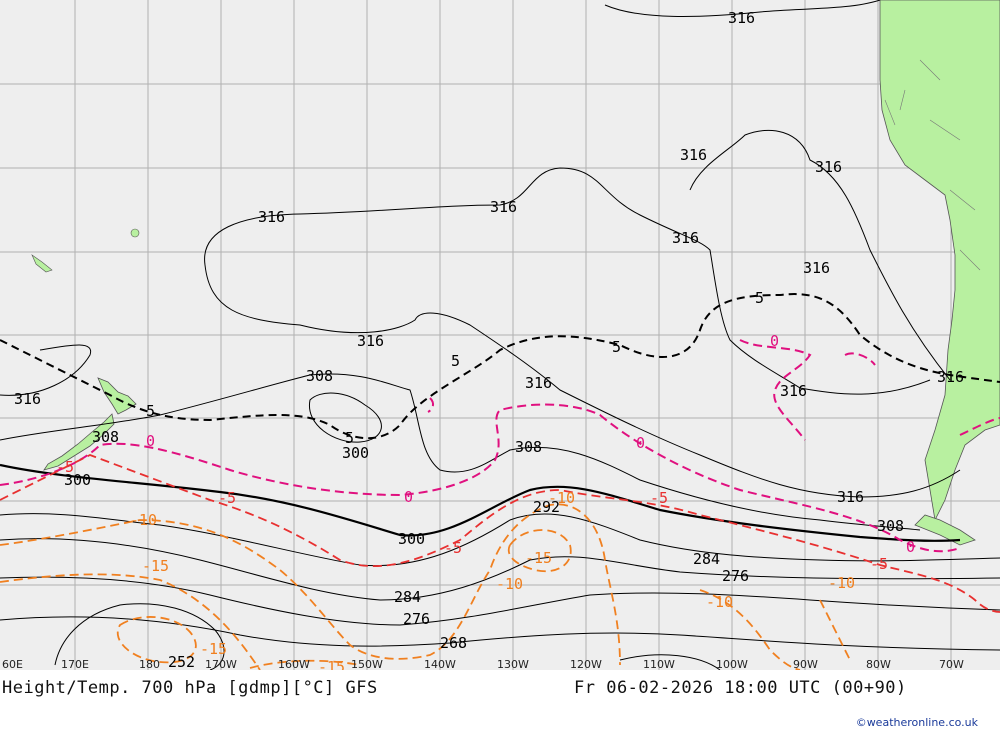 The width and height of the screenshot is (1000, 733). What do you see at coordinates (181, 661) in the screenshot?
I see `height-label: 252` at bounding box center [181, 661].